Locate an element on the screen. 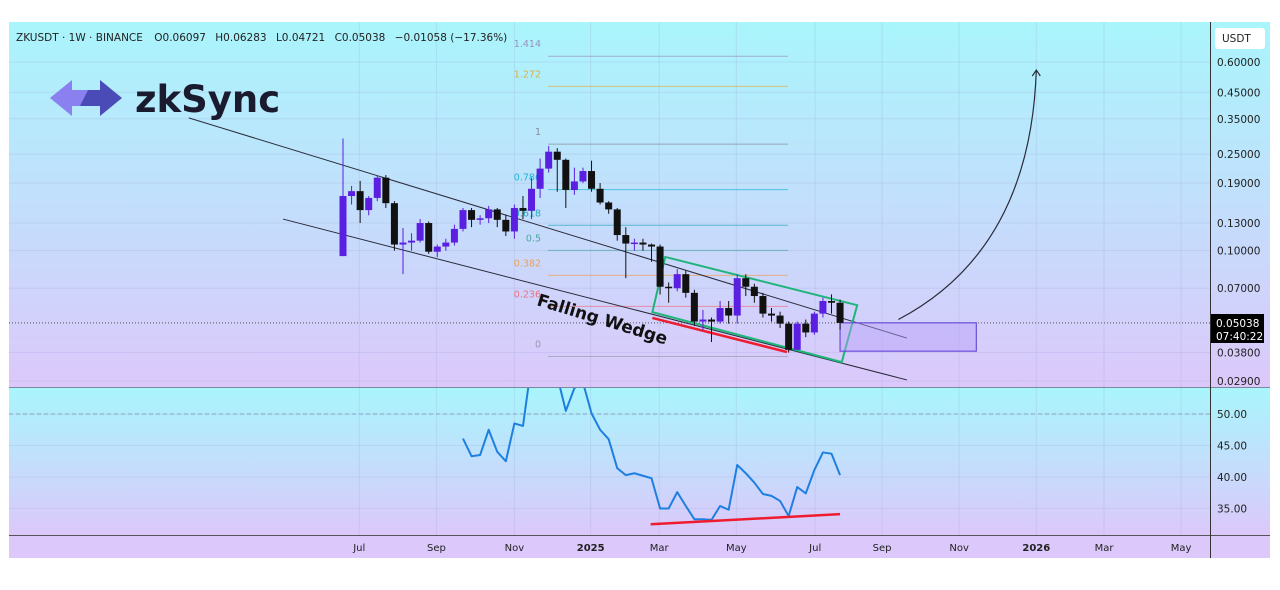 The height and width of the screenshot is (590, 1280). currency-button: USDT is located at coordinates (1240, 38).